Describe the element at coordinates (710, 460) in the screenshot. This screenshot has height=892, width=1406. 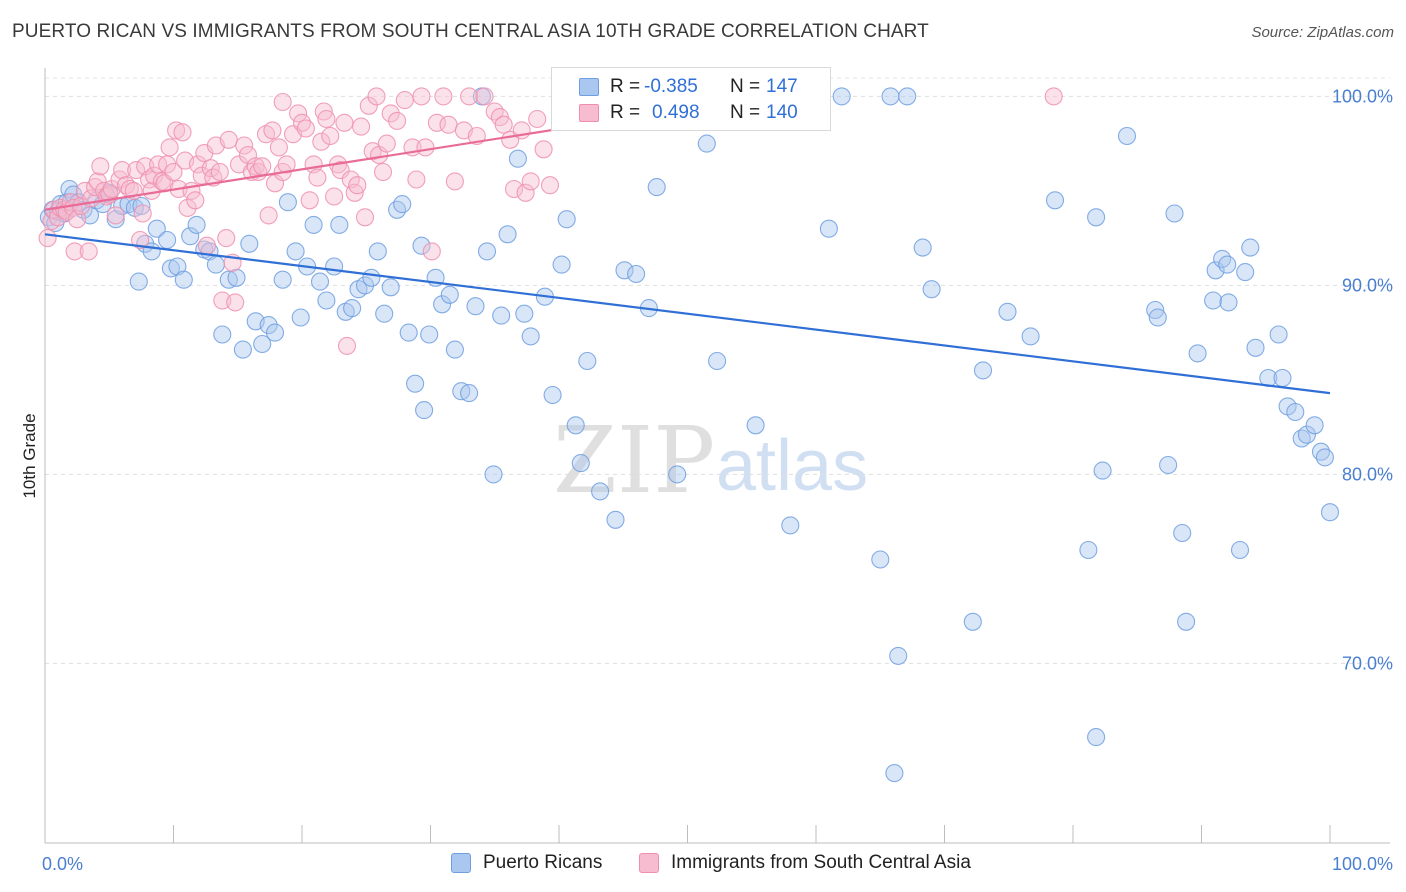
I see `watermark: ZIP atlas` at that location.